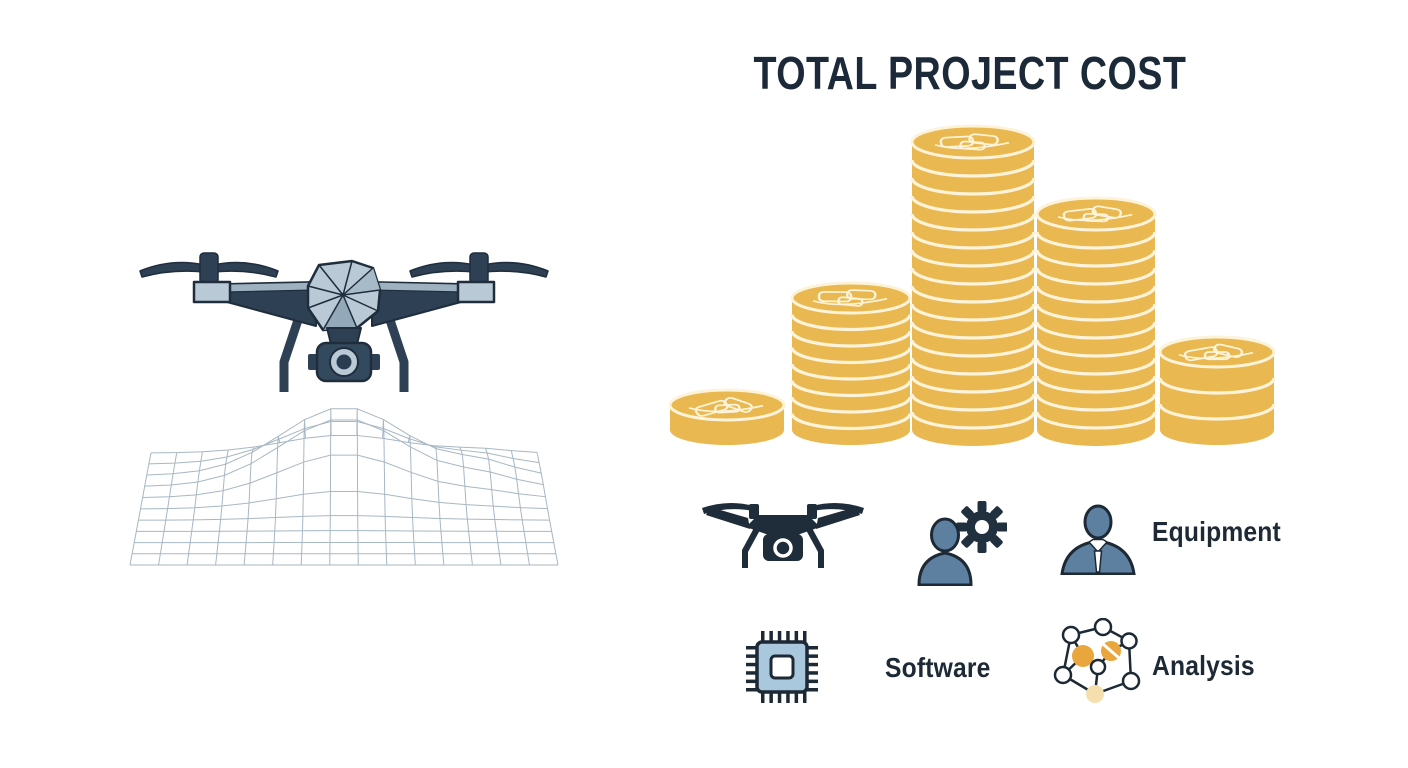  Describe the element at coordinates (479, 268) in the screenshot. I see `drone-propeller-right` at that location.